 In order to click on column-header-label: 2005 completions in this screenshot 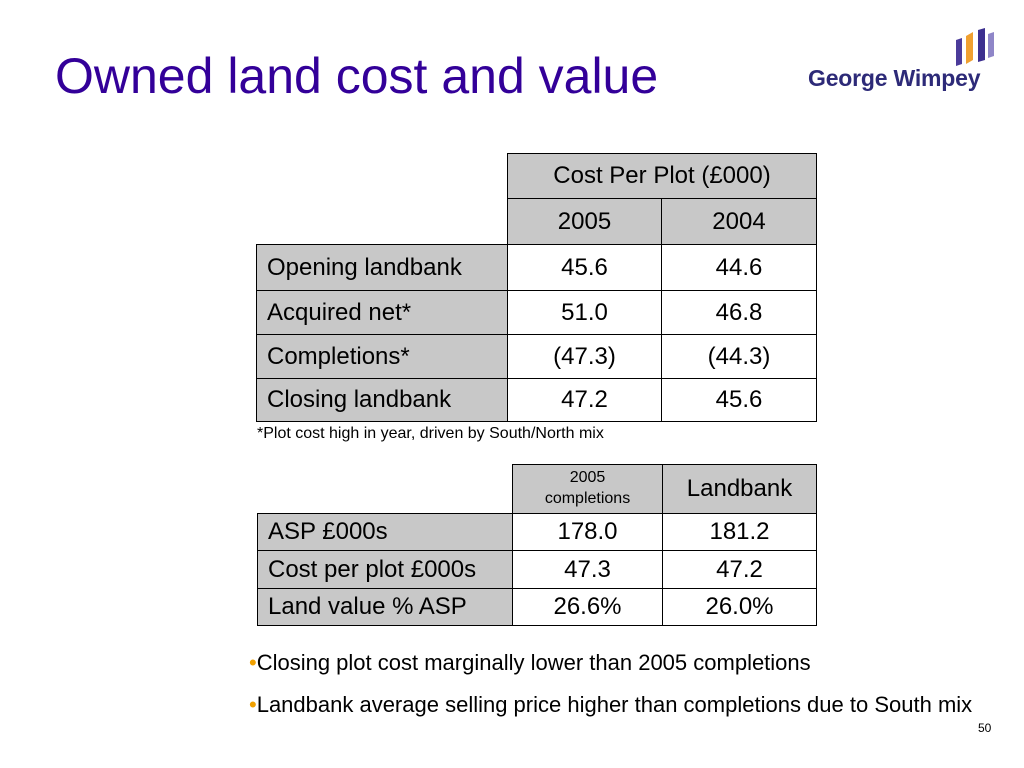, I will do `click(587, 488)`.